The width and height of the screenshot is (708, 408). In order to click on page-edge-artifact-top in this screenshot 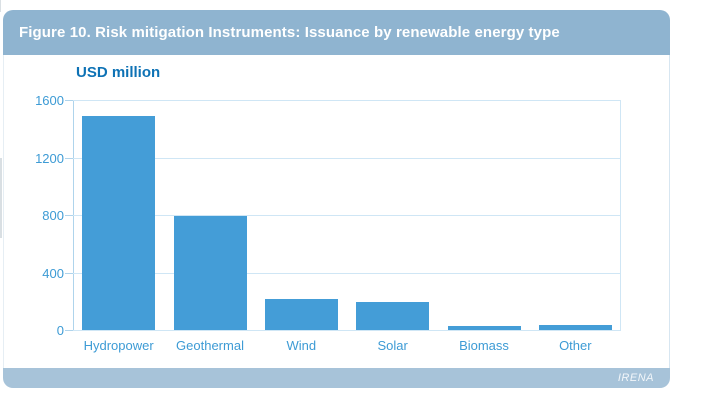, I will do `click(0, 6)`.